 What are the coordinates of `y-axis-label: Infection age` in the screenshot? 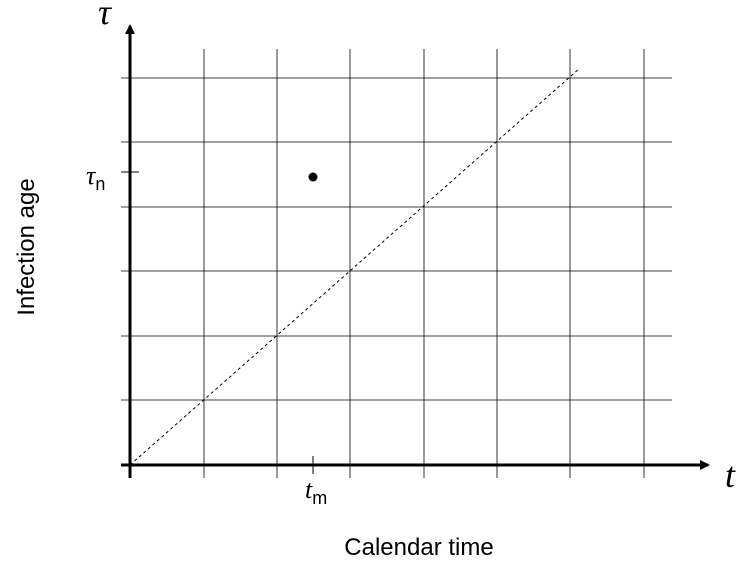 It's located at (26, 246).